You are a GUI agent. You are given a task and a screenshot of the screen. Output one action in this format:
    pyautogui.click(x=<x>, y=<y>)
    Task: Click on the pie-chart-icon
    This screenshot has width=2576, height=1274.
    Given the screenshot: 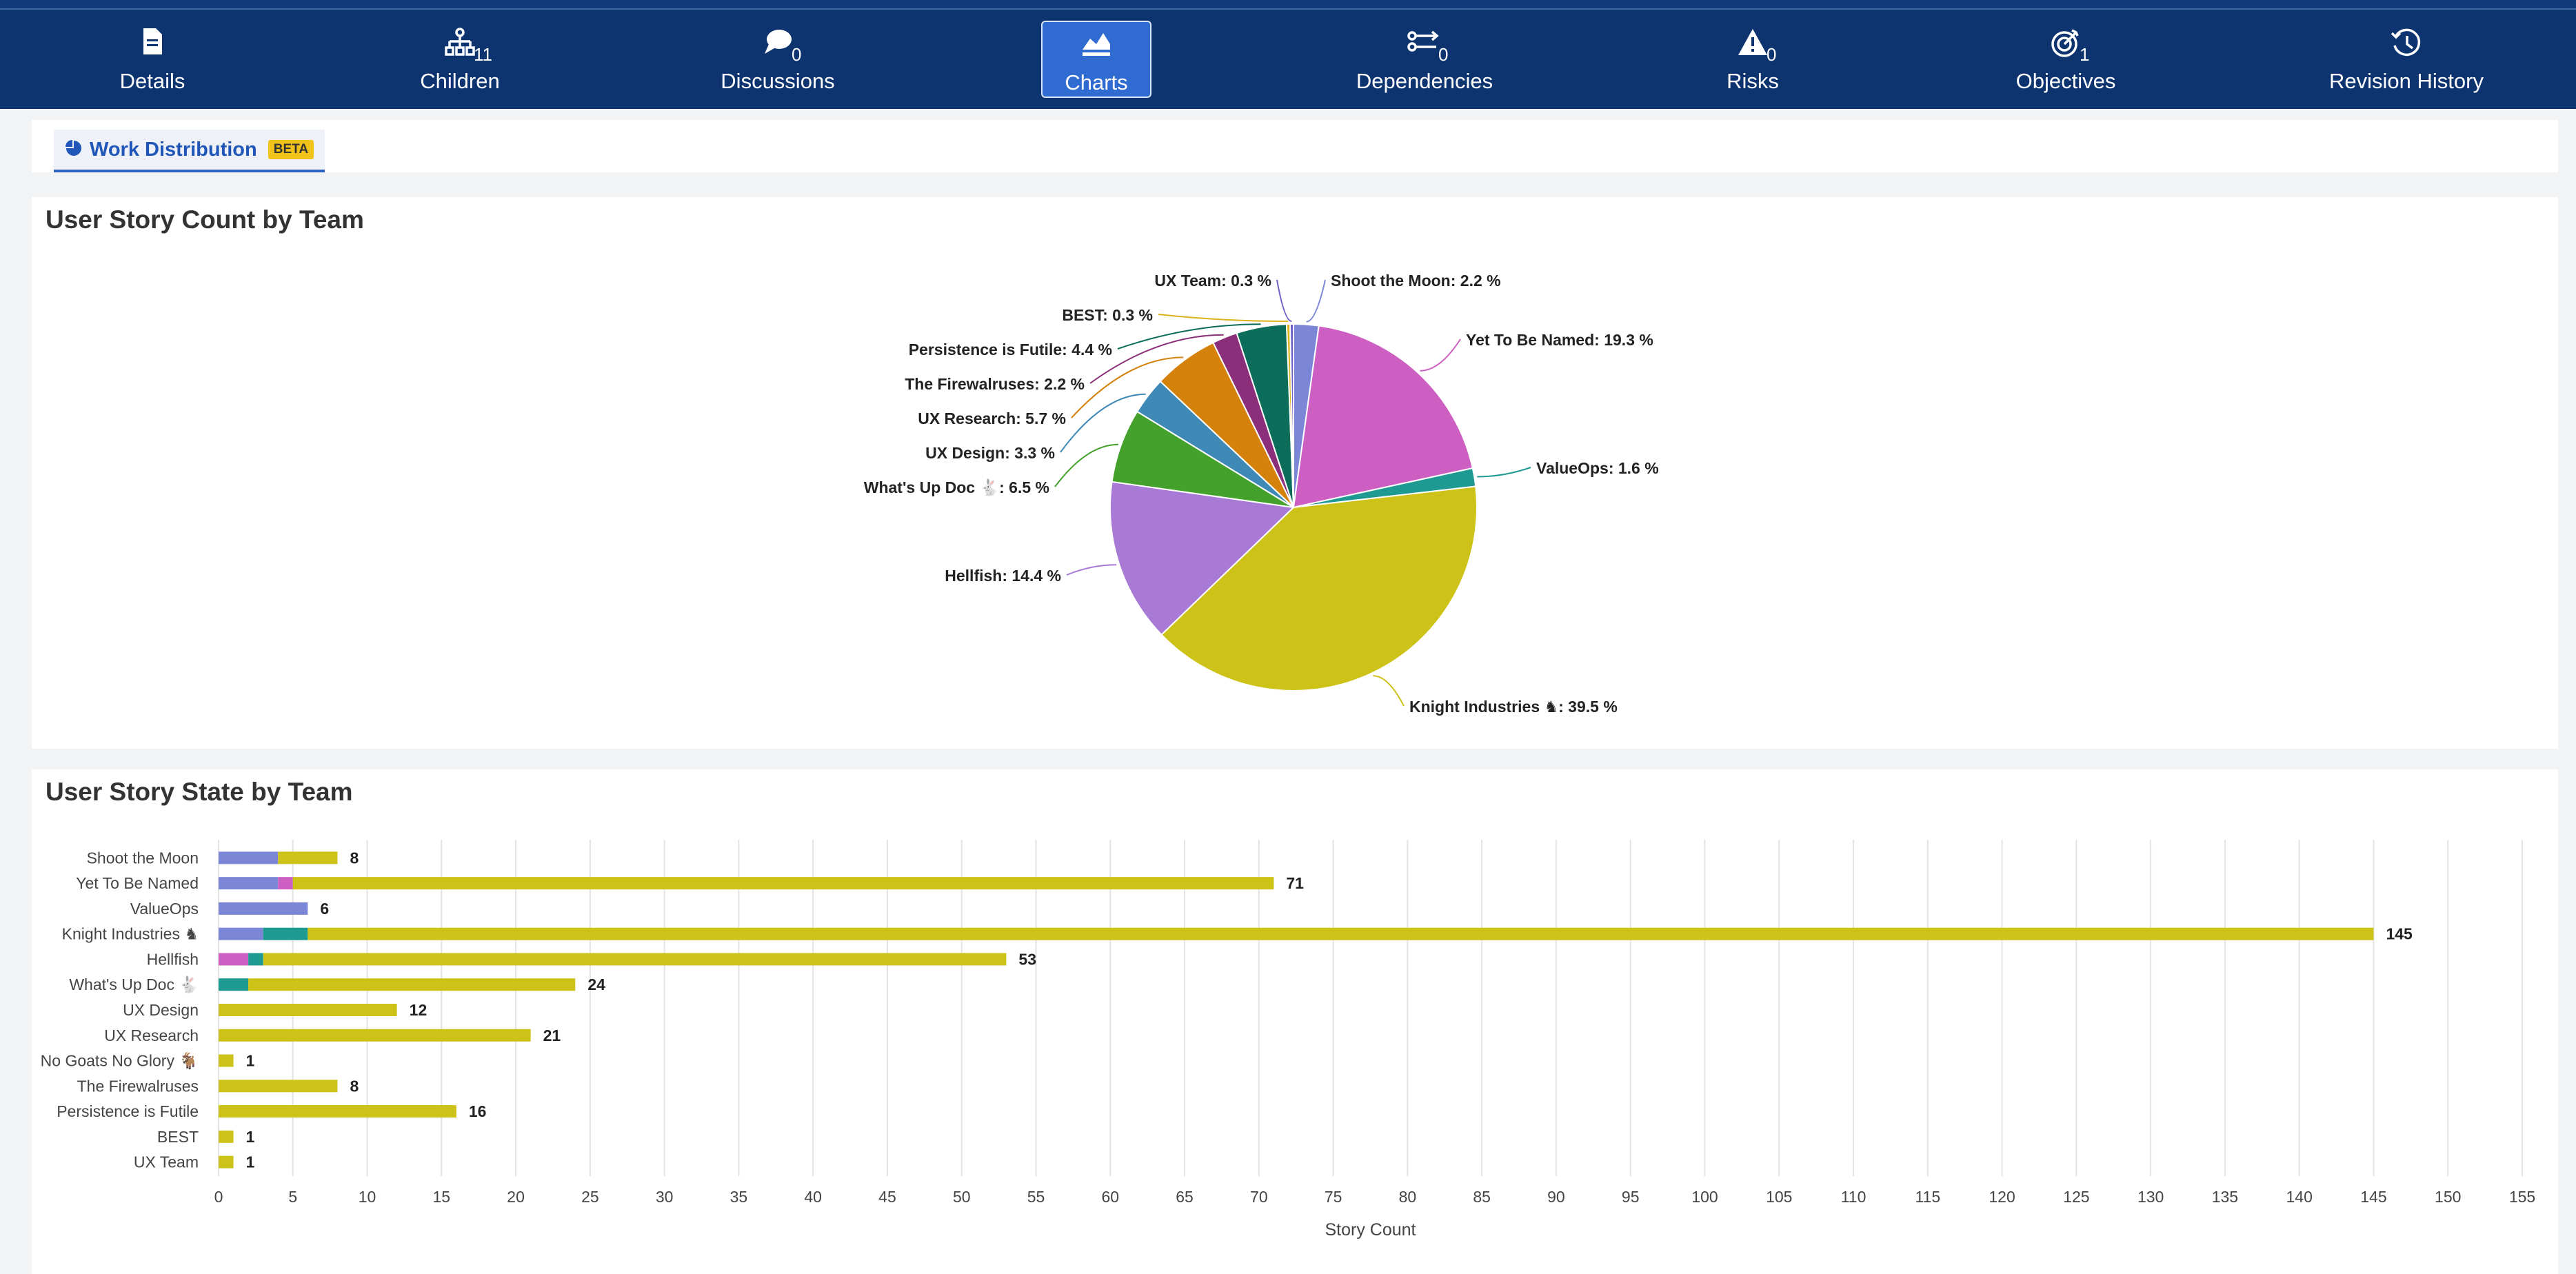 What is the action you would take?
    pyautogui.click(x=74, y=150)
    